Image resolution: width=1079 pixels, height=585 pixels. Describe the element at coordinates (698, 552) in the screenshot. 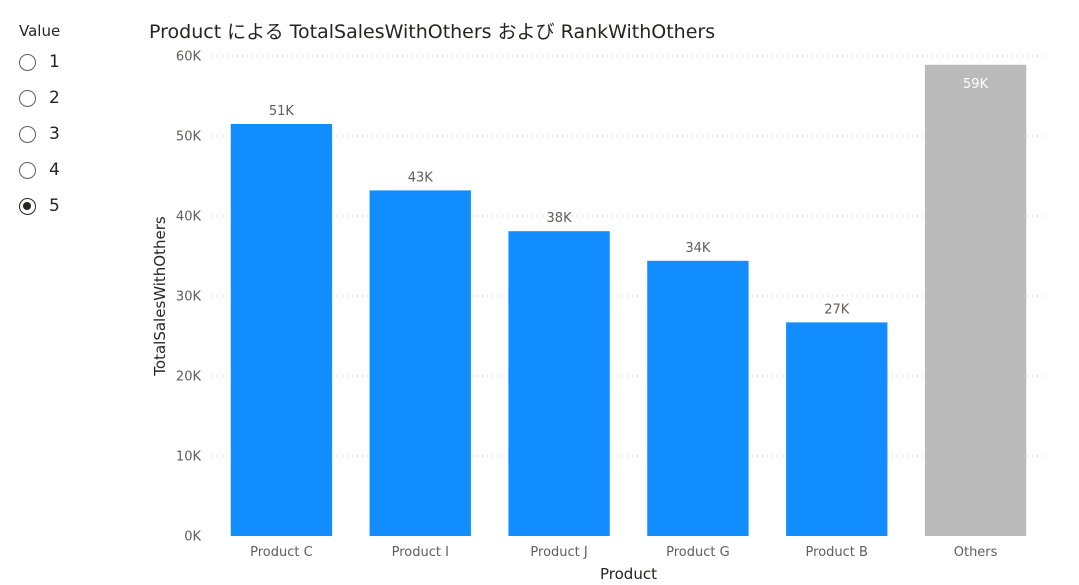

I see `x-tick-label: Product G` at that location.